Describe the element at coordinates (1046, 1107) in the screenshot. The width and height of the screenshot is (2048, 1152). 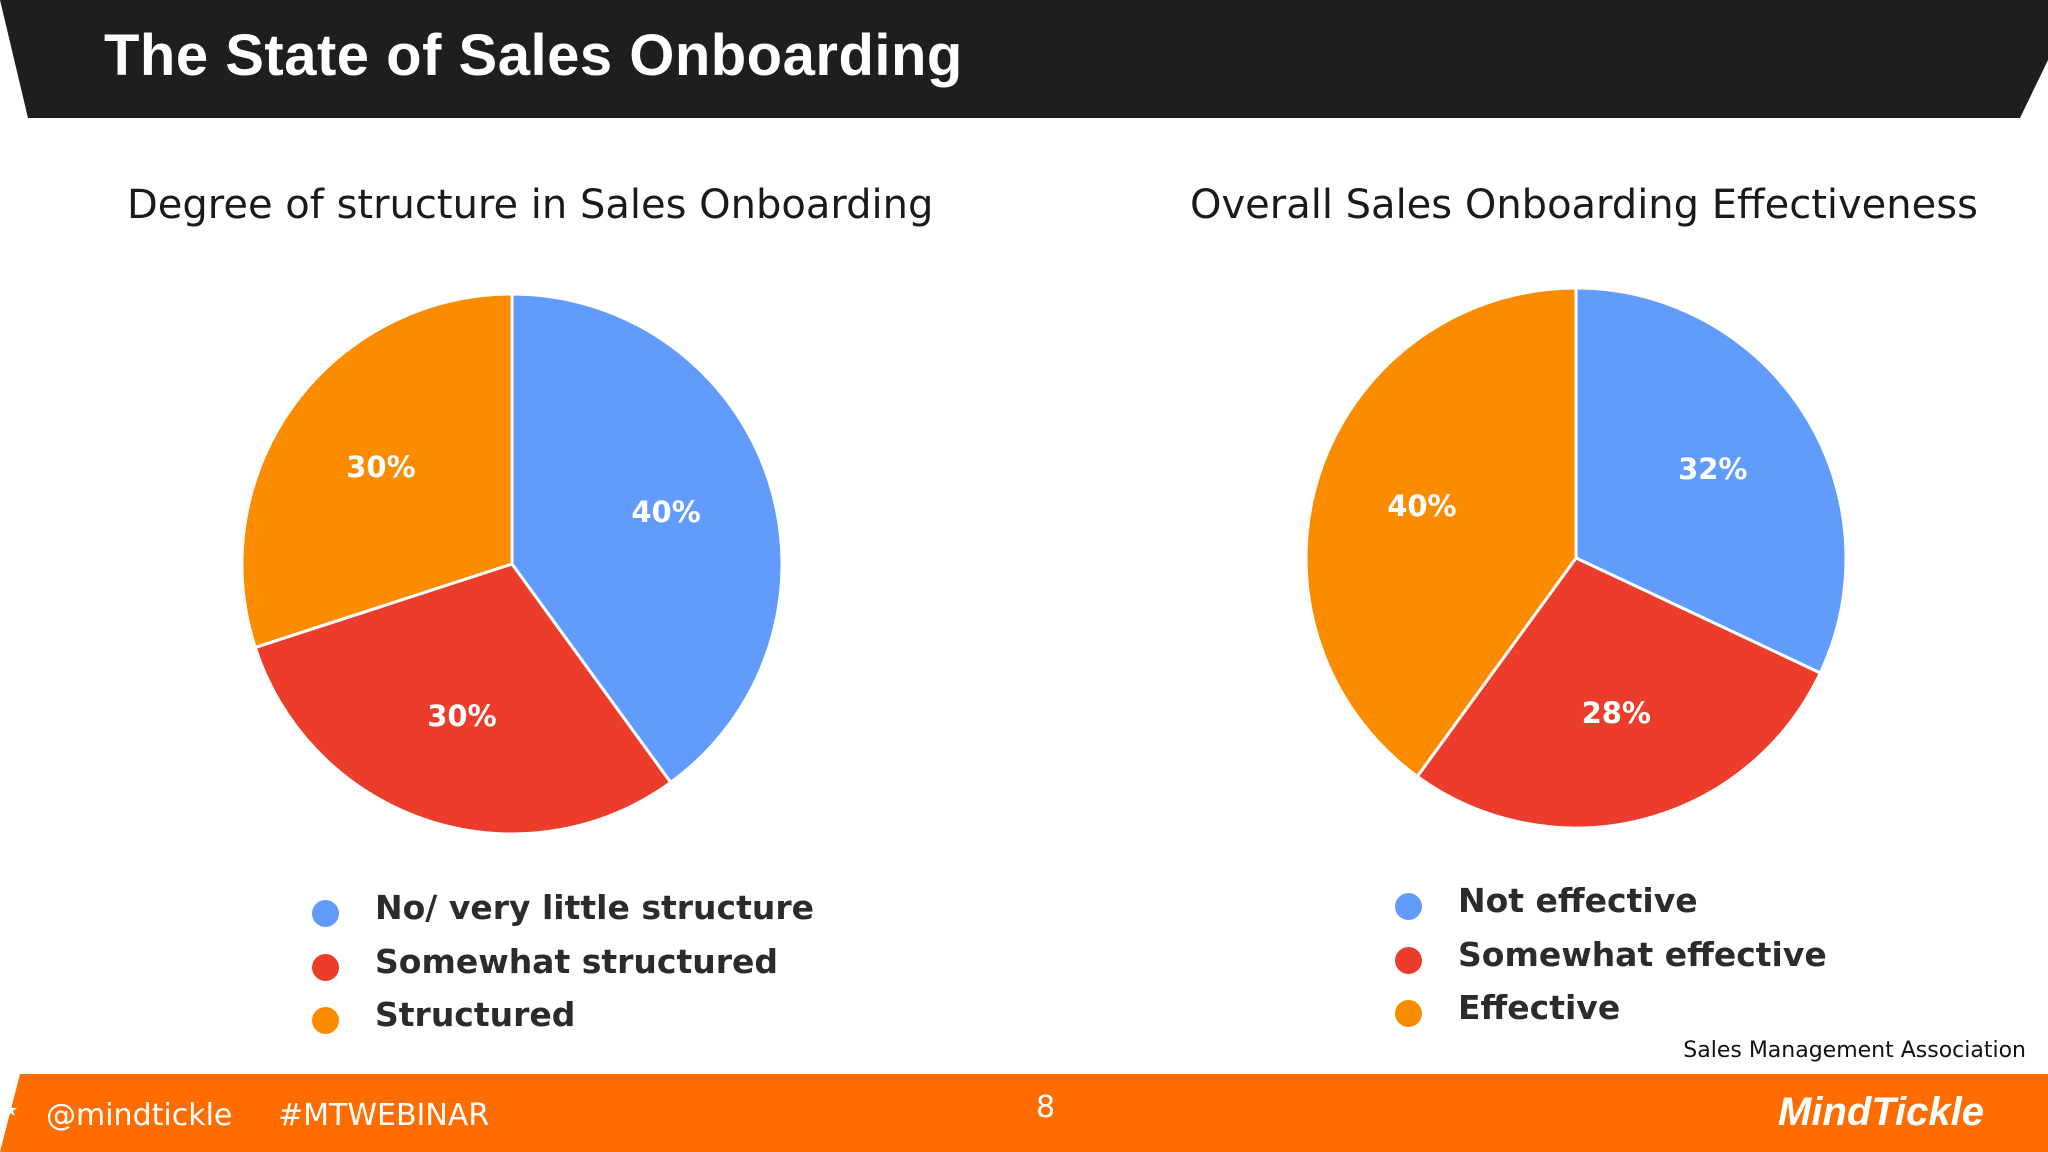
I see `page-number: 8` at that location.